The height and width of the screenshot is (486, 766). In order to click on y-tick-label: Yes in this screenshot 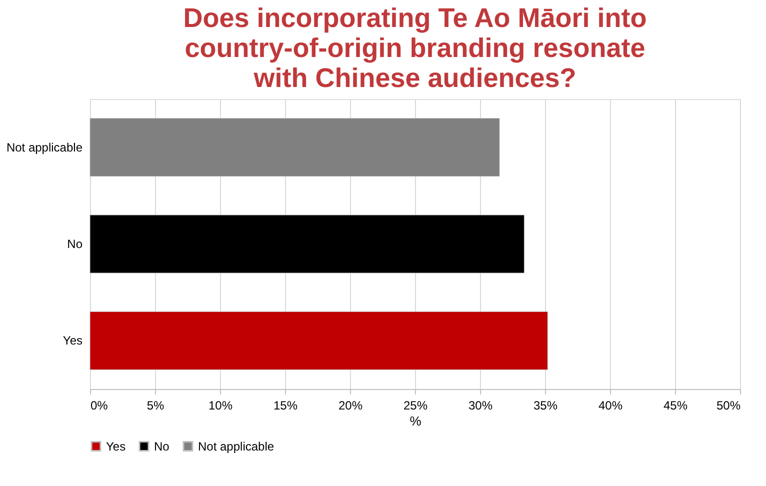, I will do `click(72, 341)`.